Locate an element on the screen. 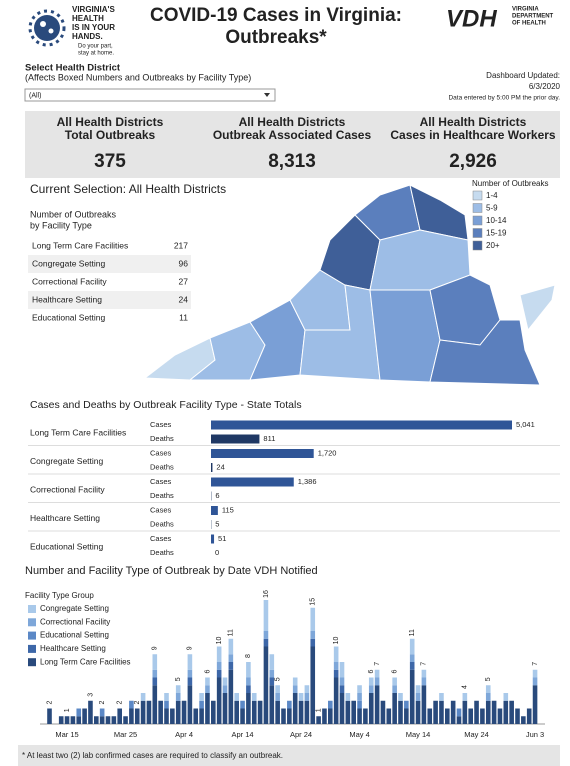 This screenshot has width=570, height=766. legend-label: Congregate Setting is located at coordinates (74, 608).